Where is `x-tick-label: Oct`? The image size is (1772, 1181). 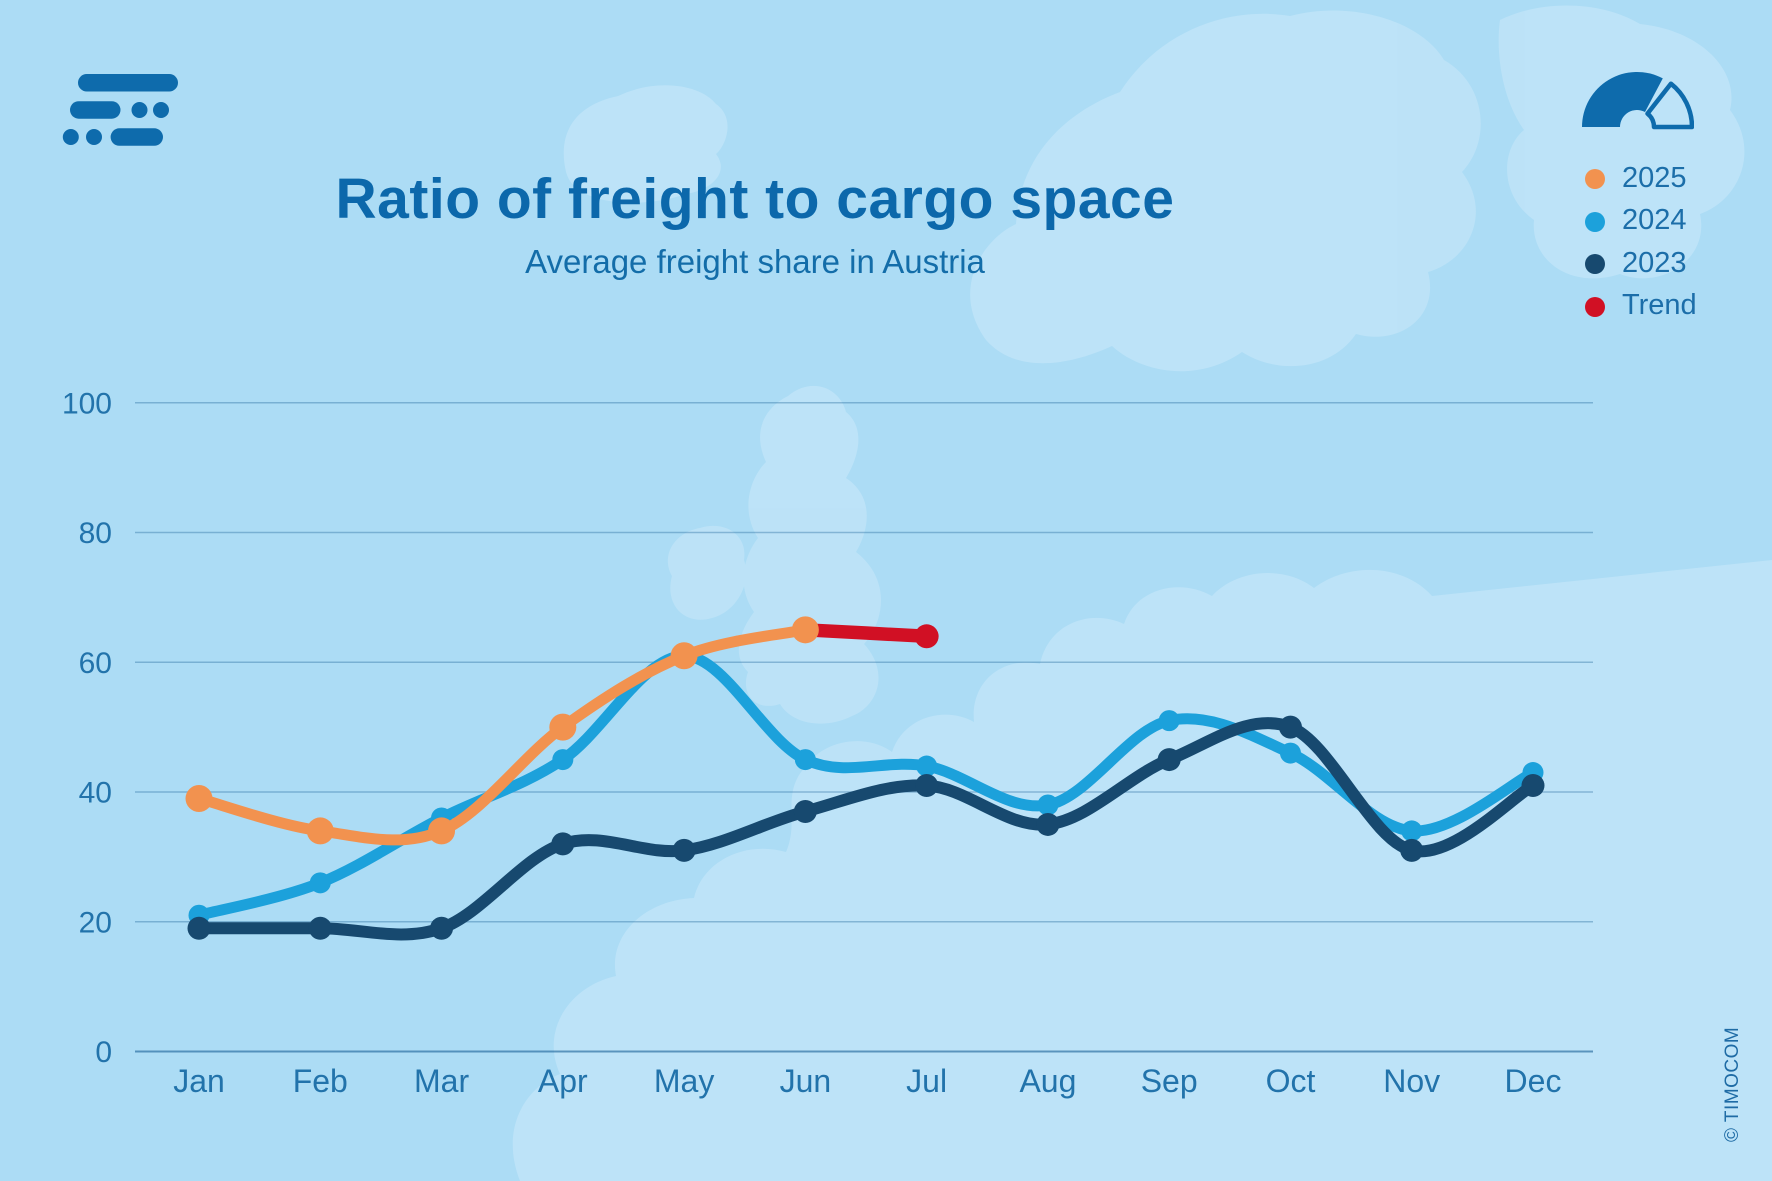
x-tick-label: Oct is located at coordinates (1291, 1081).